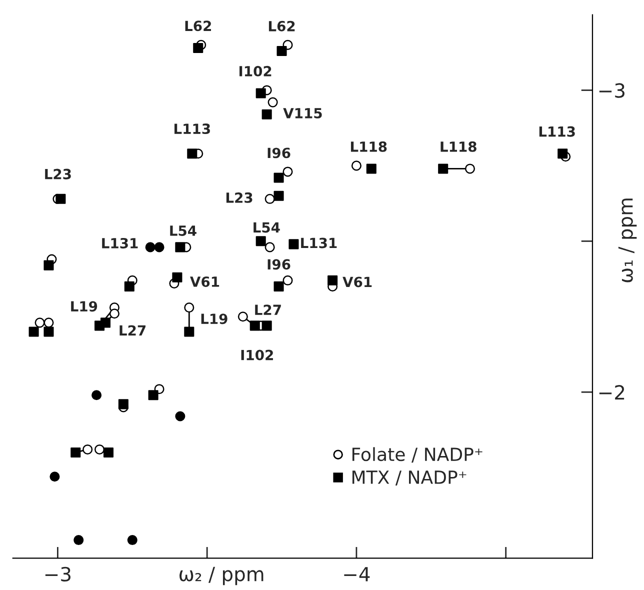 This screenshot has height=590, width=644. What do you see at coordinates (357, 574) in the screenshot?
I see `x-tick-label: −4` at bounding box center [357, 574].